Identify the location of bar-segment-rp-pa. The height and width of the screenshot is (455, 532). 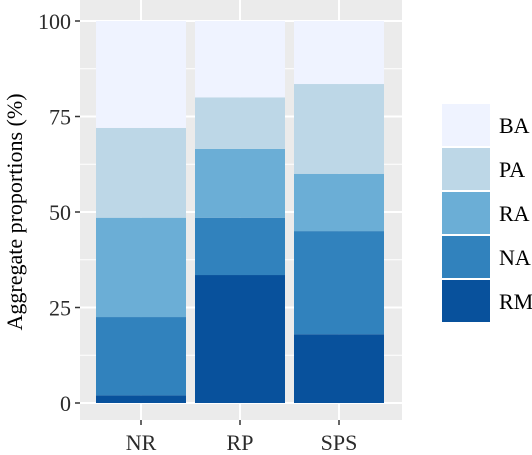
(240, 123).